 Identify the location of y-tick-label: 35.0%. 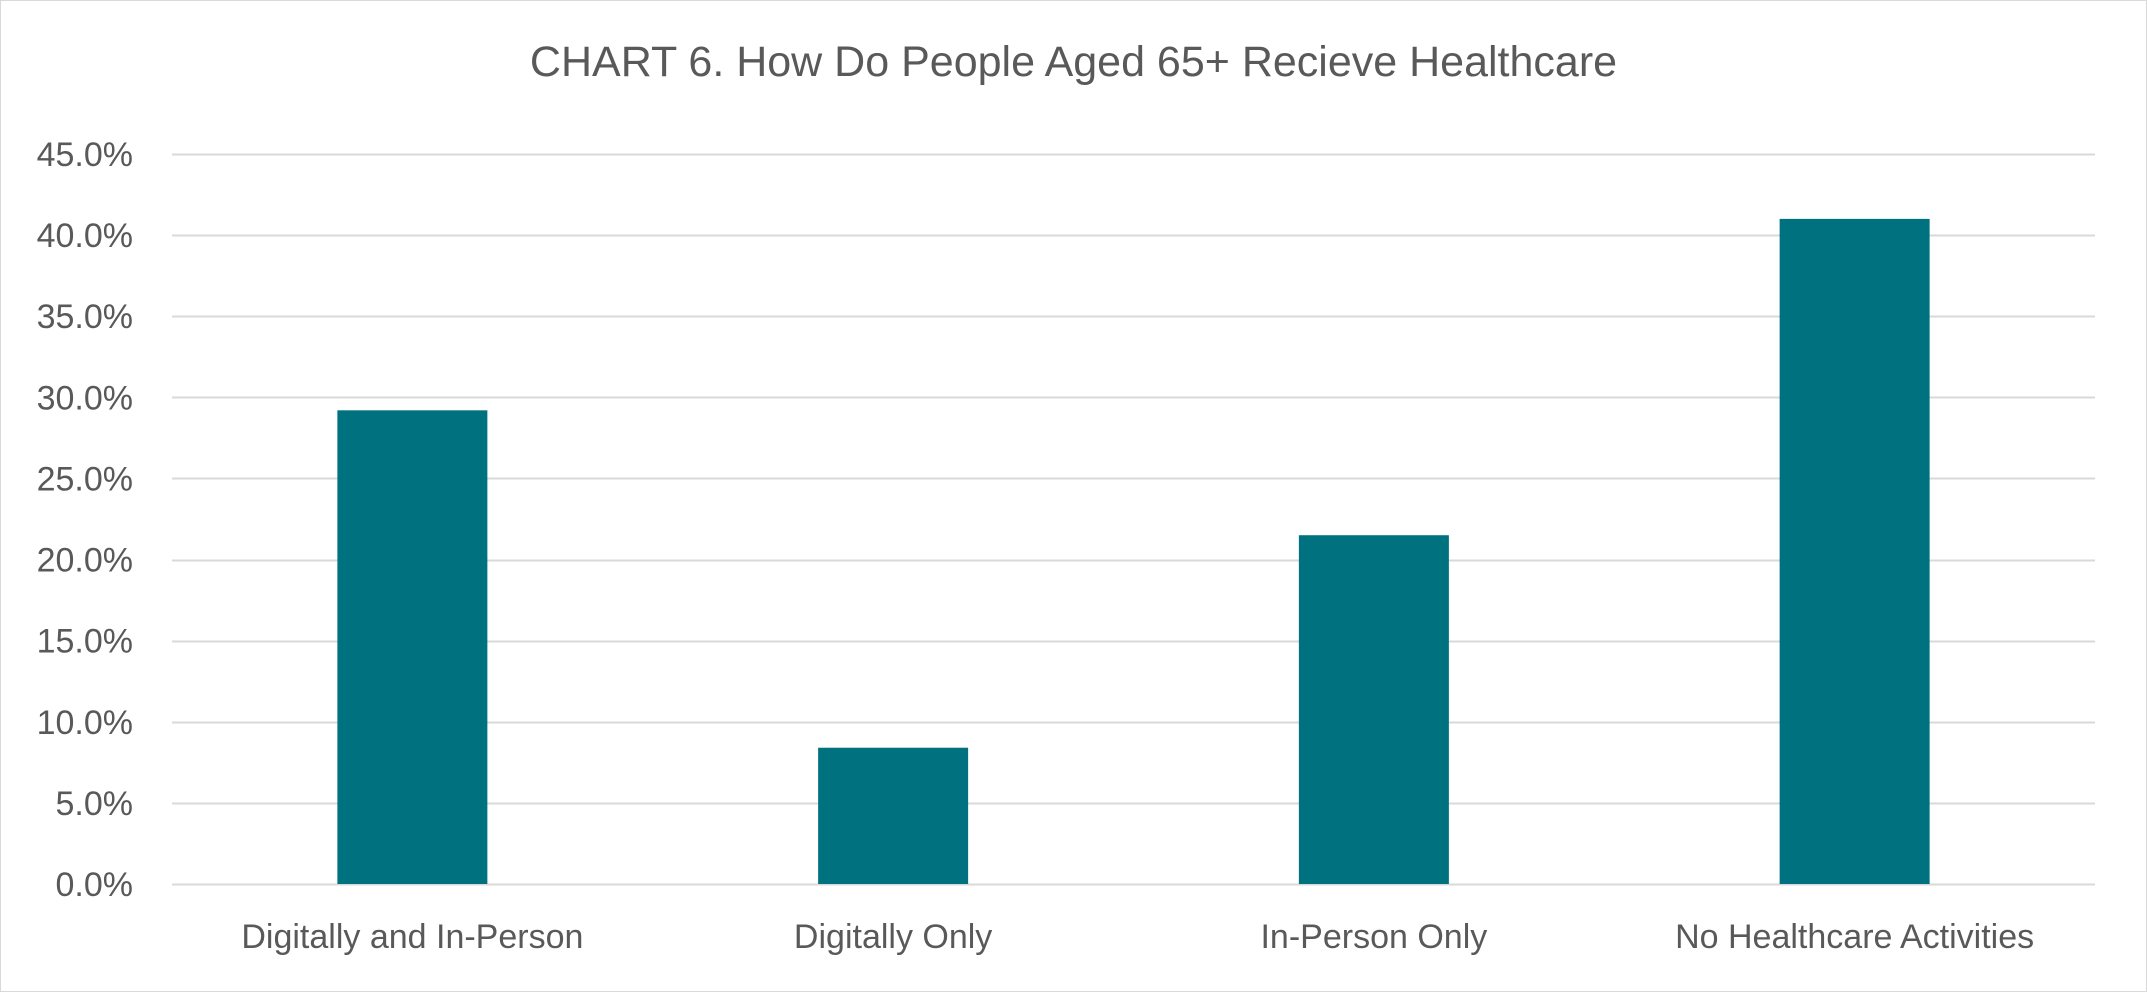
(85, 317).